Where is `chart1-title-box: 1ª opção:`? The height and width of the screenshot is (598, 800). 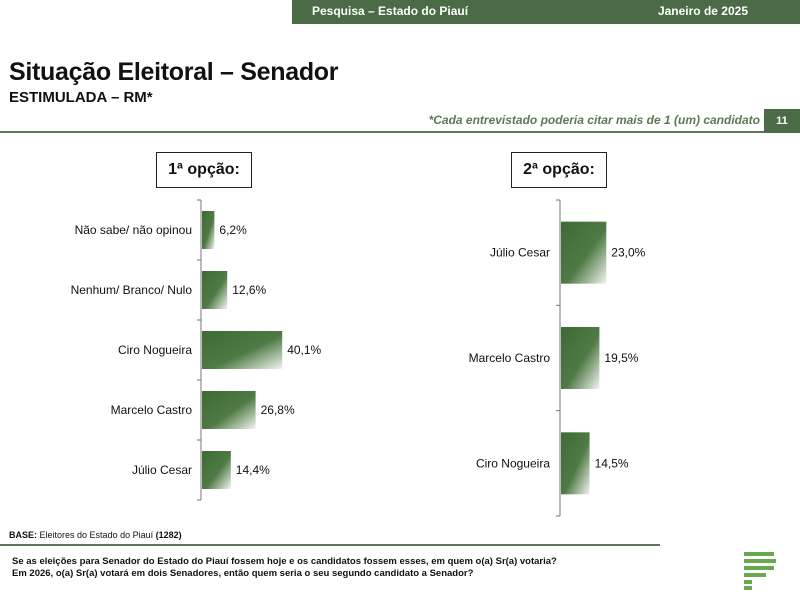 chart1-title-box: 1ª opção: is located at coordinates (204, 170).